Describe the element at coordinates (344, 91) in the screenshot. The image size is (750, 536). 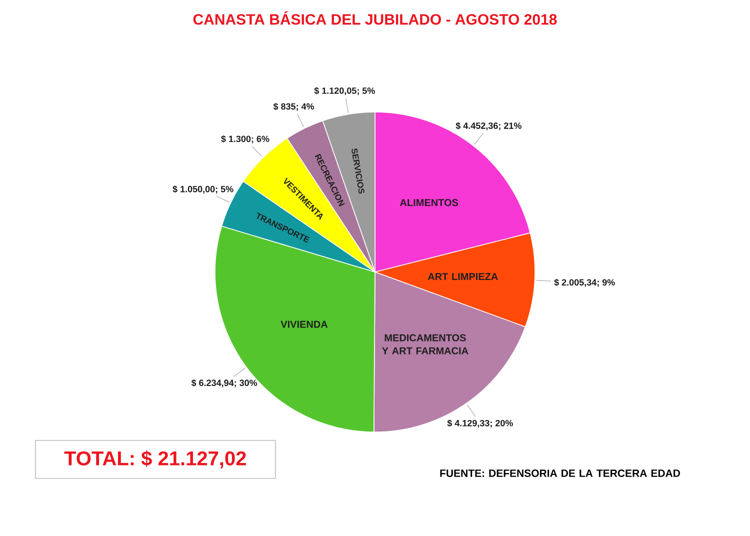
I see `data-label: $ 1.120,05; 5%` at that location.